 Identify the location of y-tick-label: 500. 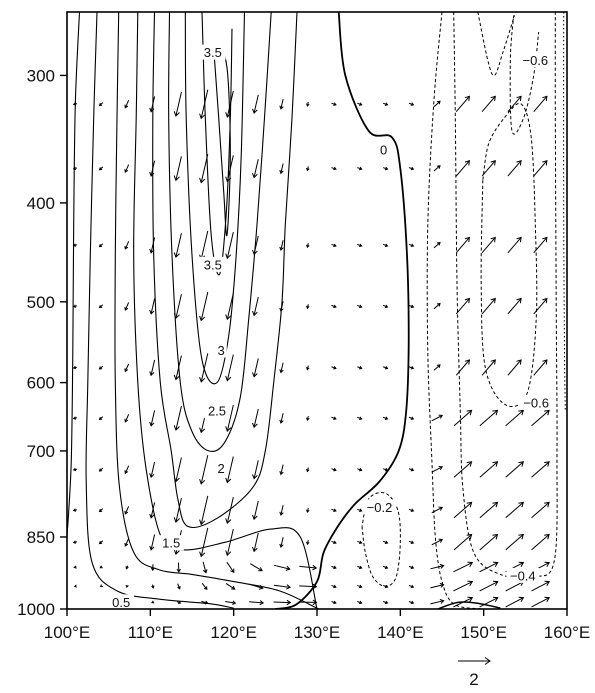
(41, 302).